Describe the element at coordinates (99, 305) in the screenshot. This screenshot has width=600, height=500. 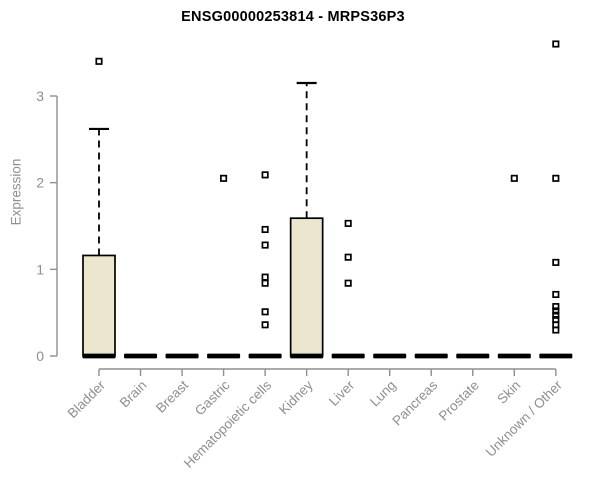
I see `box-iqr-bladder` at that location.